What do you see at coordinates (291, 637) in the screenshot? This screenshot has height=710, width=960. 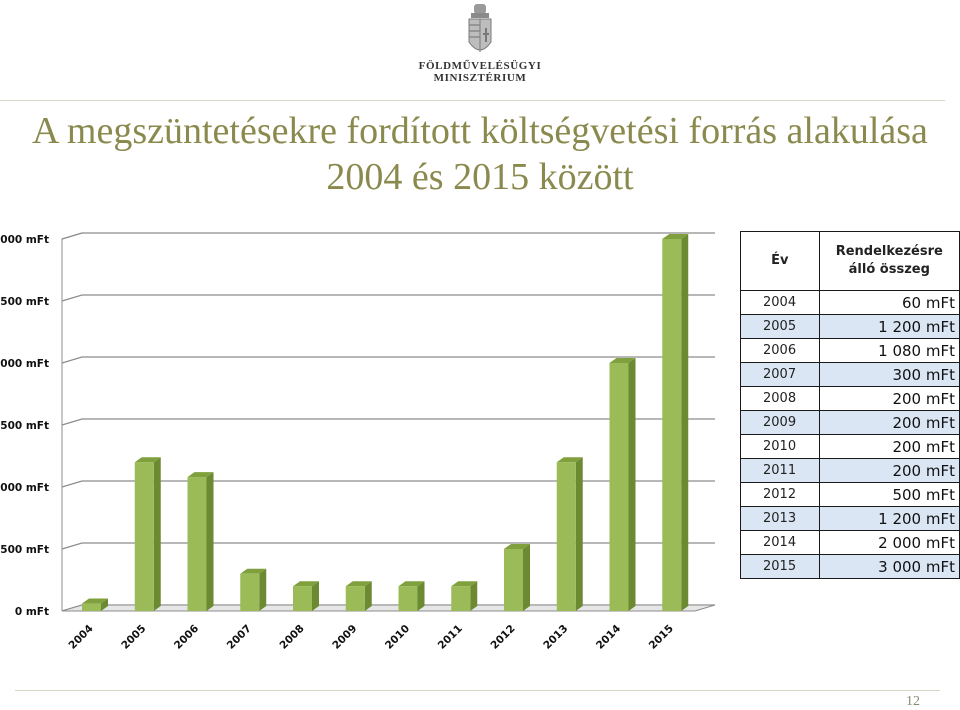 I see `x-tick-label: 2008` at bounding box center [291, 637].